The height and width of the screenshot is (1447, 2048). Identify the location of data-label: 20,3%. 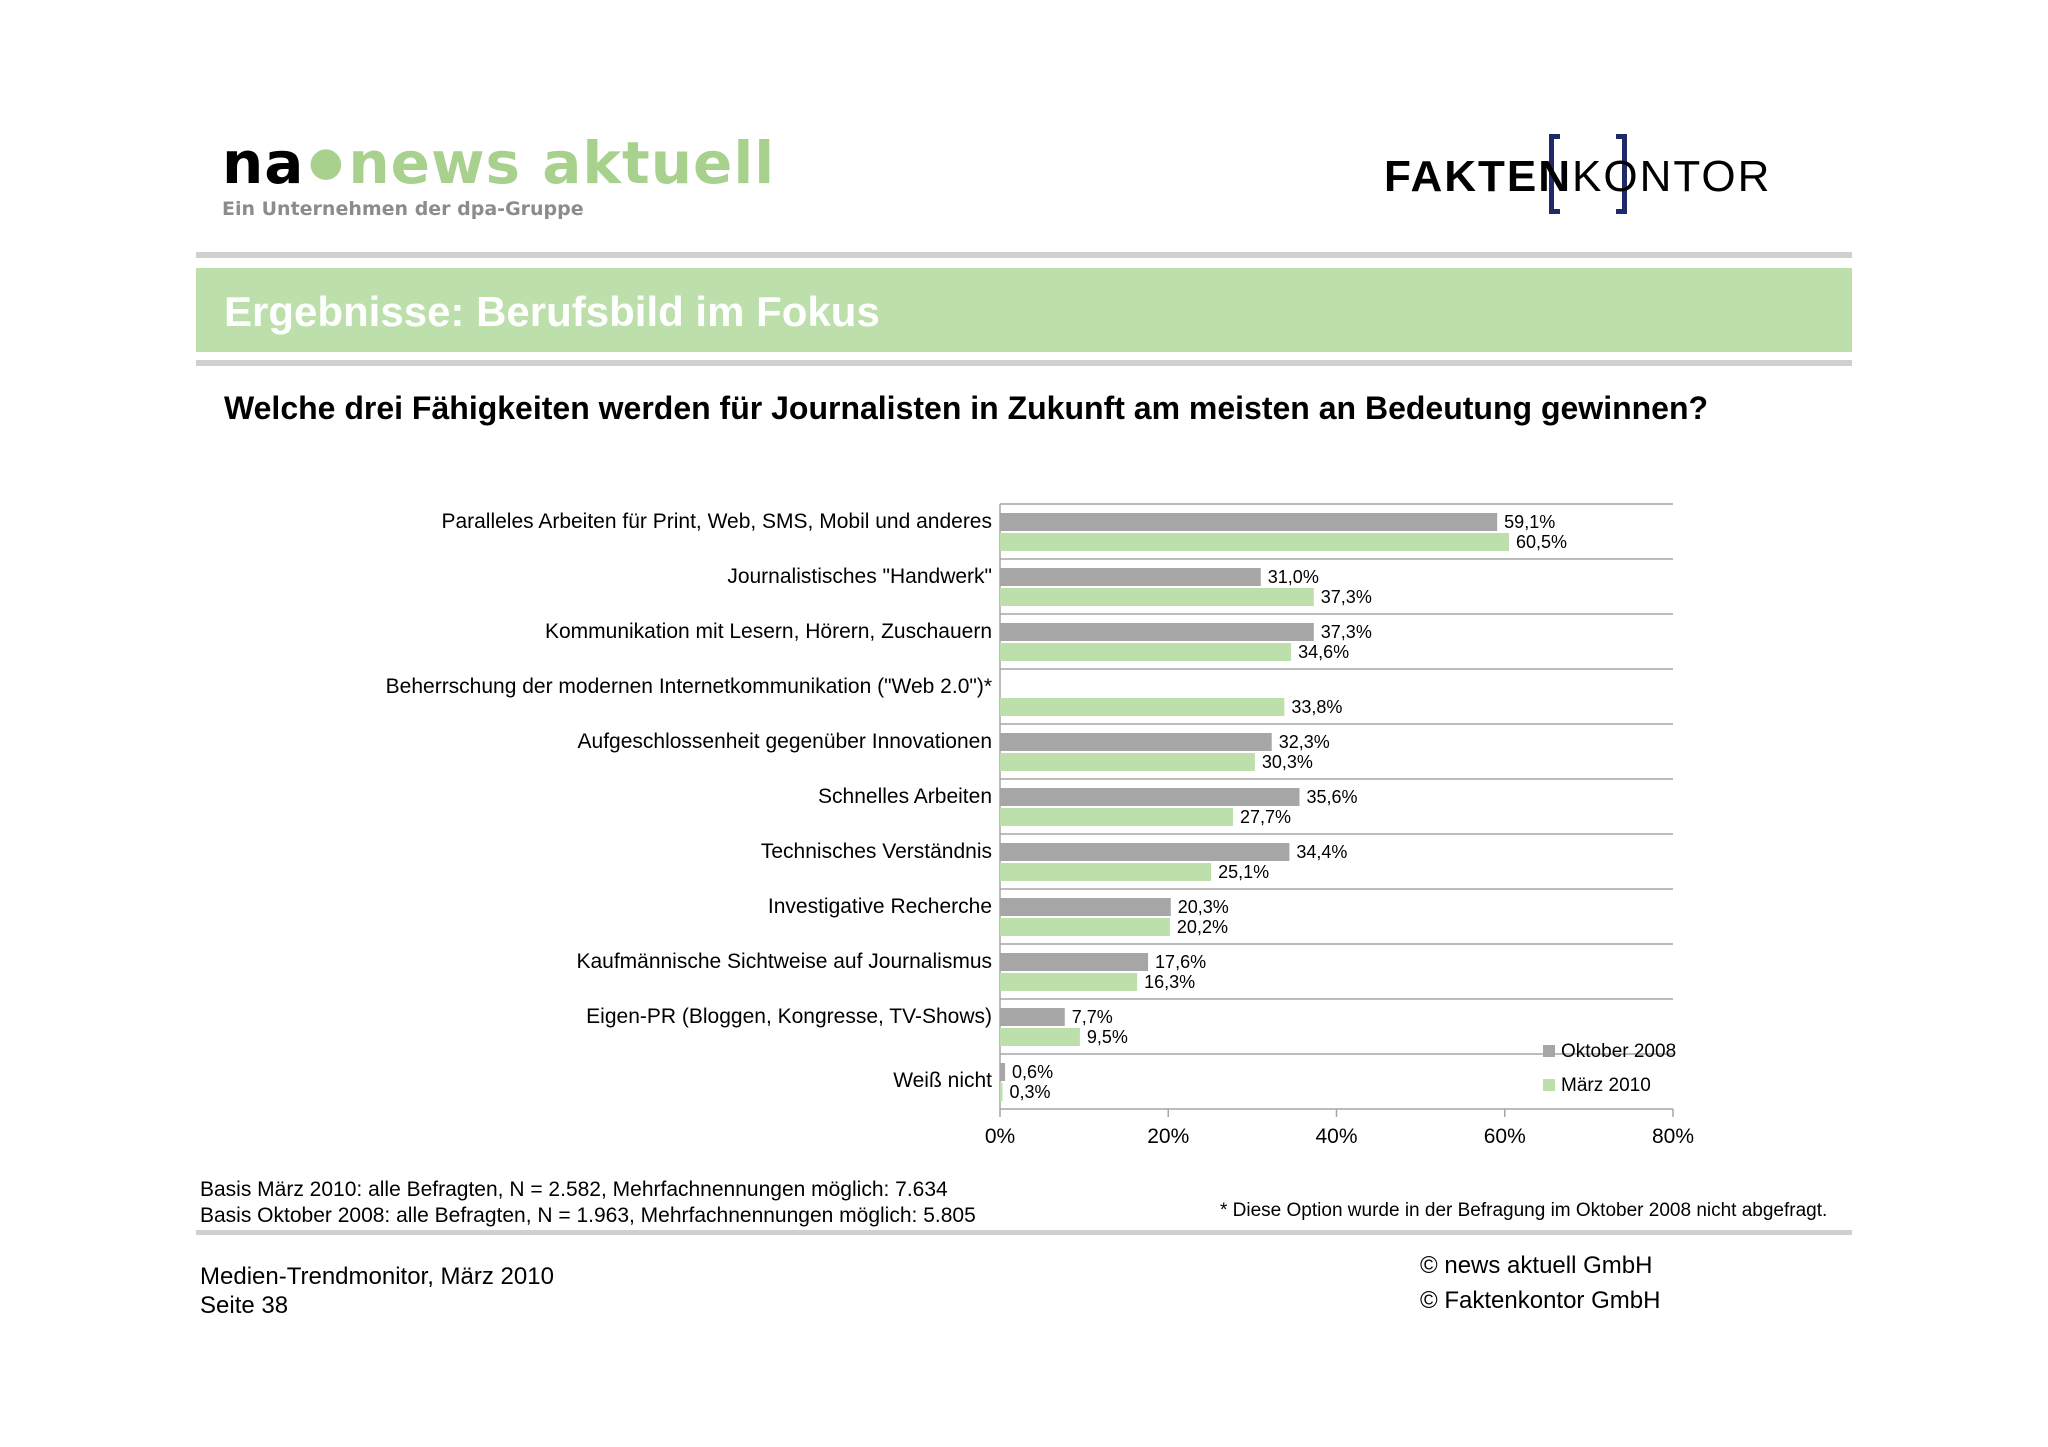
(1203, 907).